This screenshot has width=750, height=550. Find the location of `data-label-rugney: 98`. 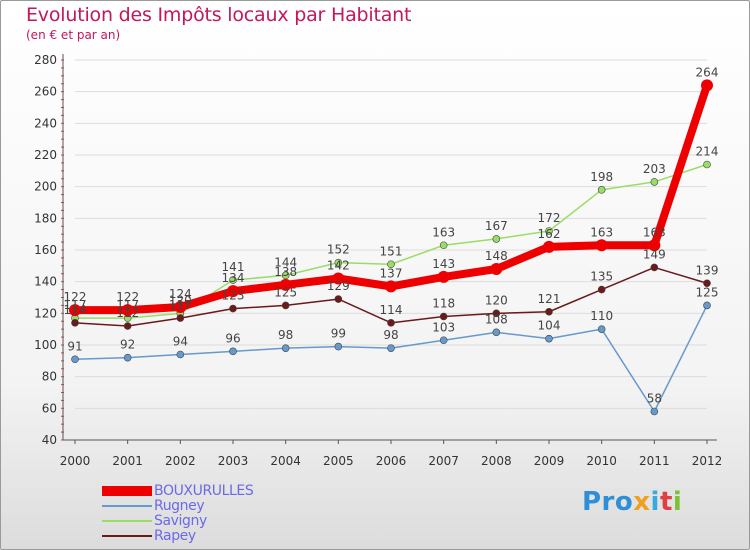

data-label-rugney: 98 is located at coordinates (285, 335).